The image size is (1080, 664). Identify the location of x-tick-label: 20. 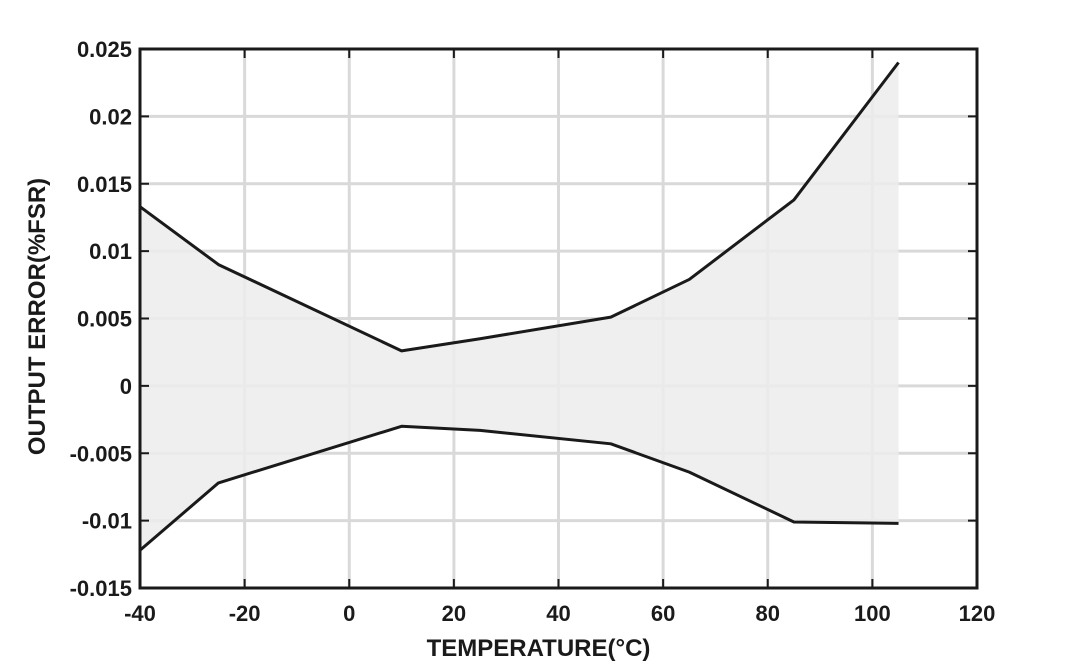
(454, 613).